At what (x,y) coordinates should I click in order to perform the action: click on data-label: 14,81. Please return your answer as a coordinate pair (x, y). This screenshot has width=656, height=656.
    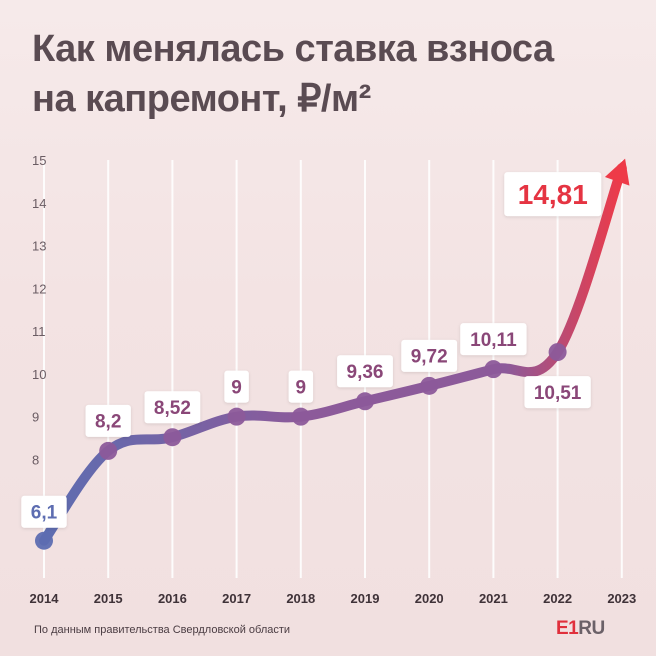
    Looking at the image, I should click on (553, 194).